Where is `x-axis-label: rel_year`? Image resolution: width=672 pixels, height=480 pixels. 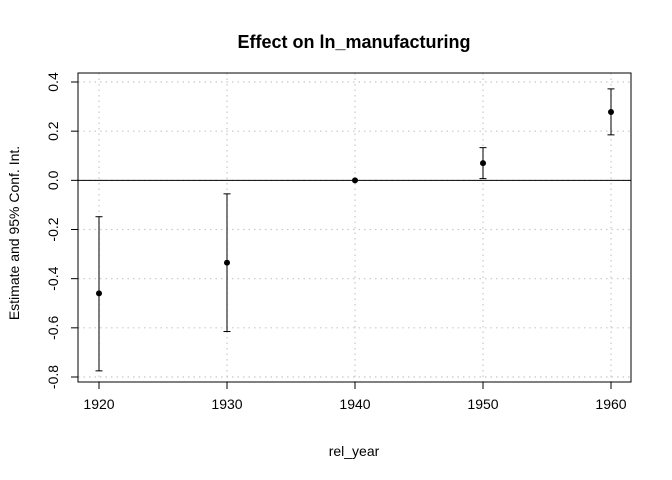
x-axis-label: rel_year is located at coordinates (354, 451).